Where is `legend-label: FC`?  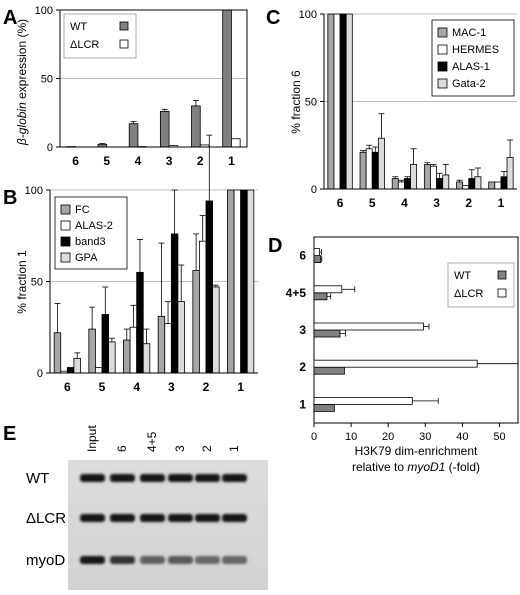
legend-label: FC is located at coordinates (82, 210).